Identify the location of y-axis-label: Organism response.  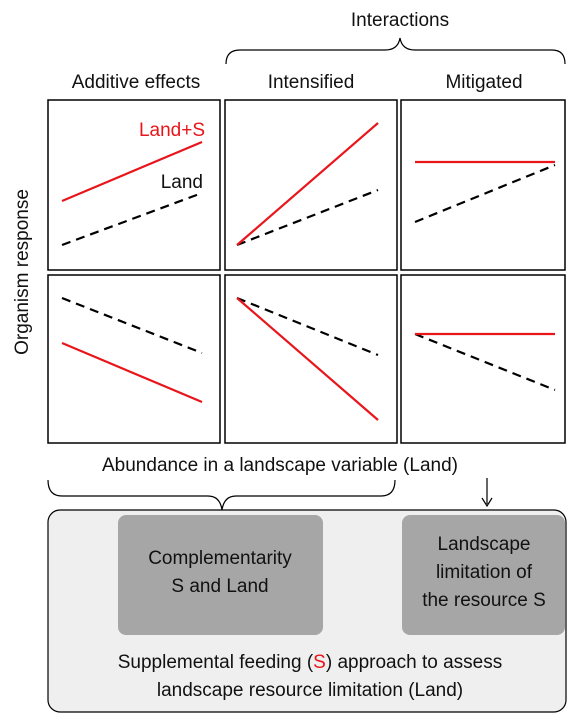
(22, 272).